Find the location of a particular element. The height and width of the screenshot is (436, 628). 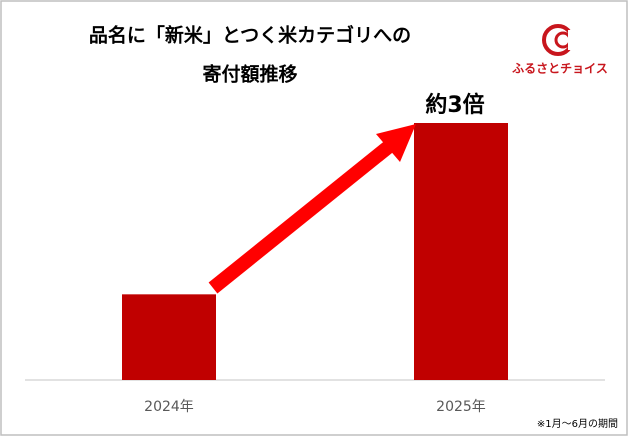

arrow is located at coordinates (312, 209).